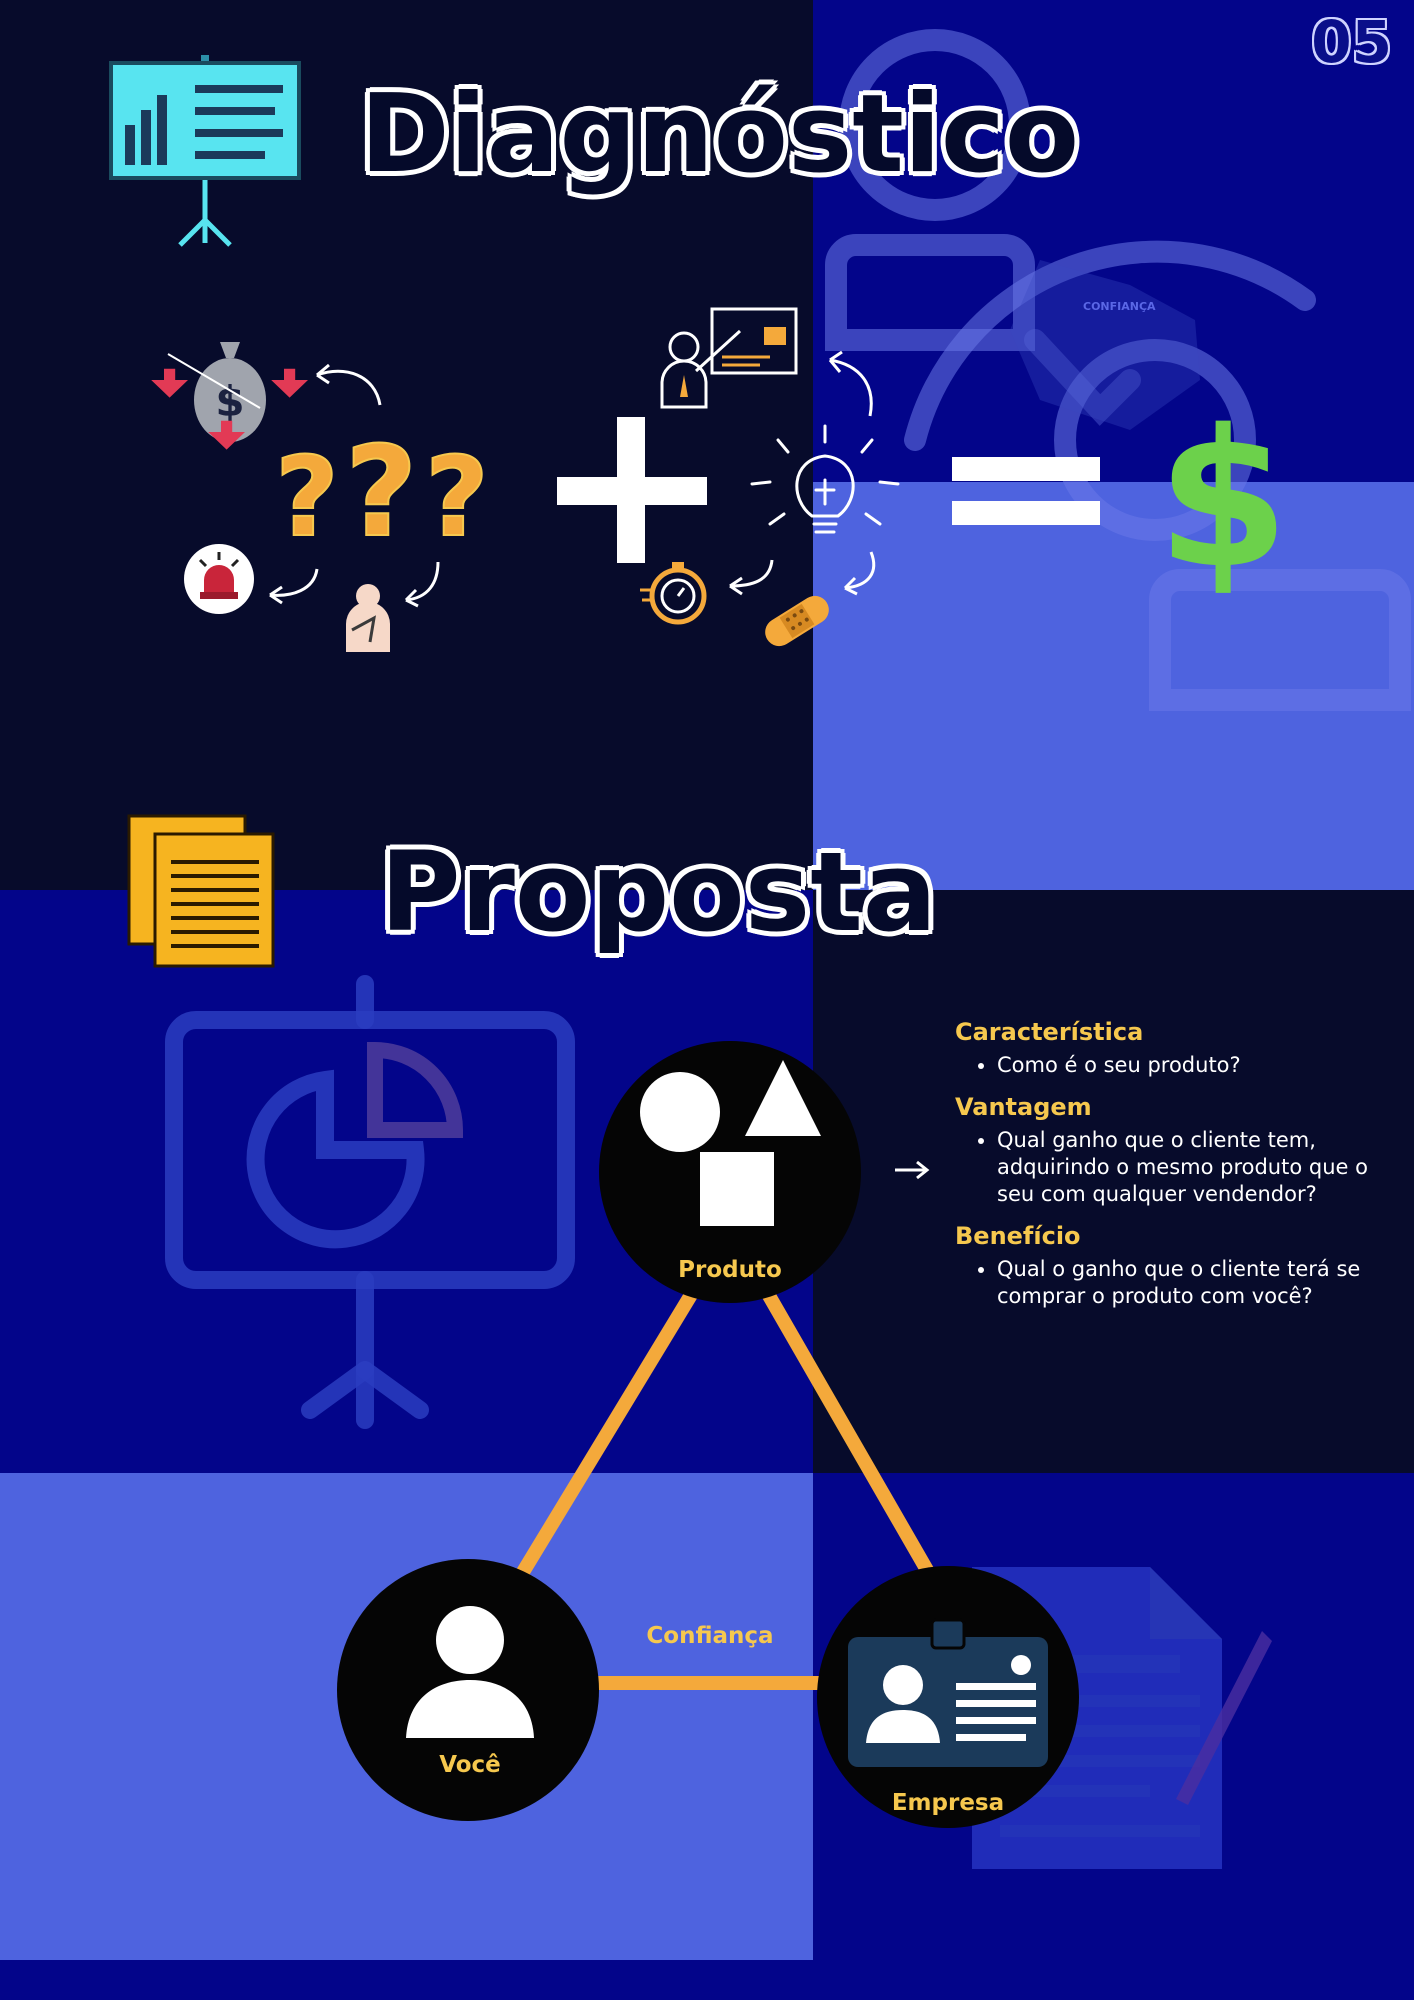 The image size is (1414, 2000). What do you see at coordinates (406, 1980) in the screenshot?
I see `bg-block-footer` at bounding box center [406, 1980].